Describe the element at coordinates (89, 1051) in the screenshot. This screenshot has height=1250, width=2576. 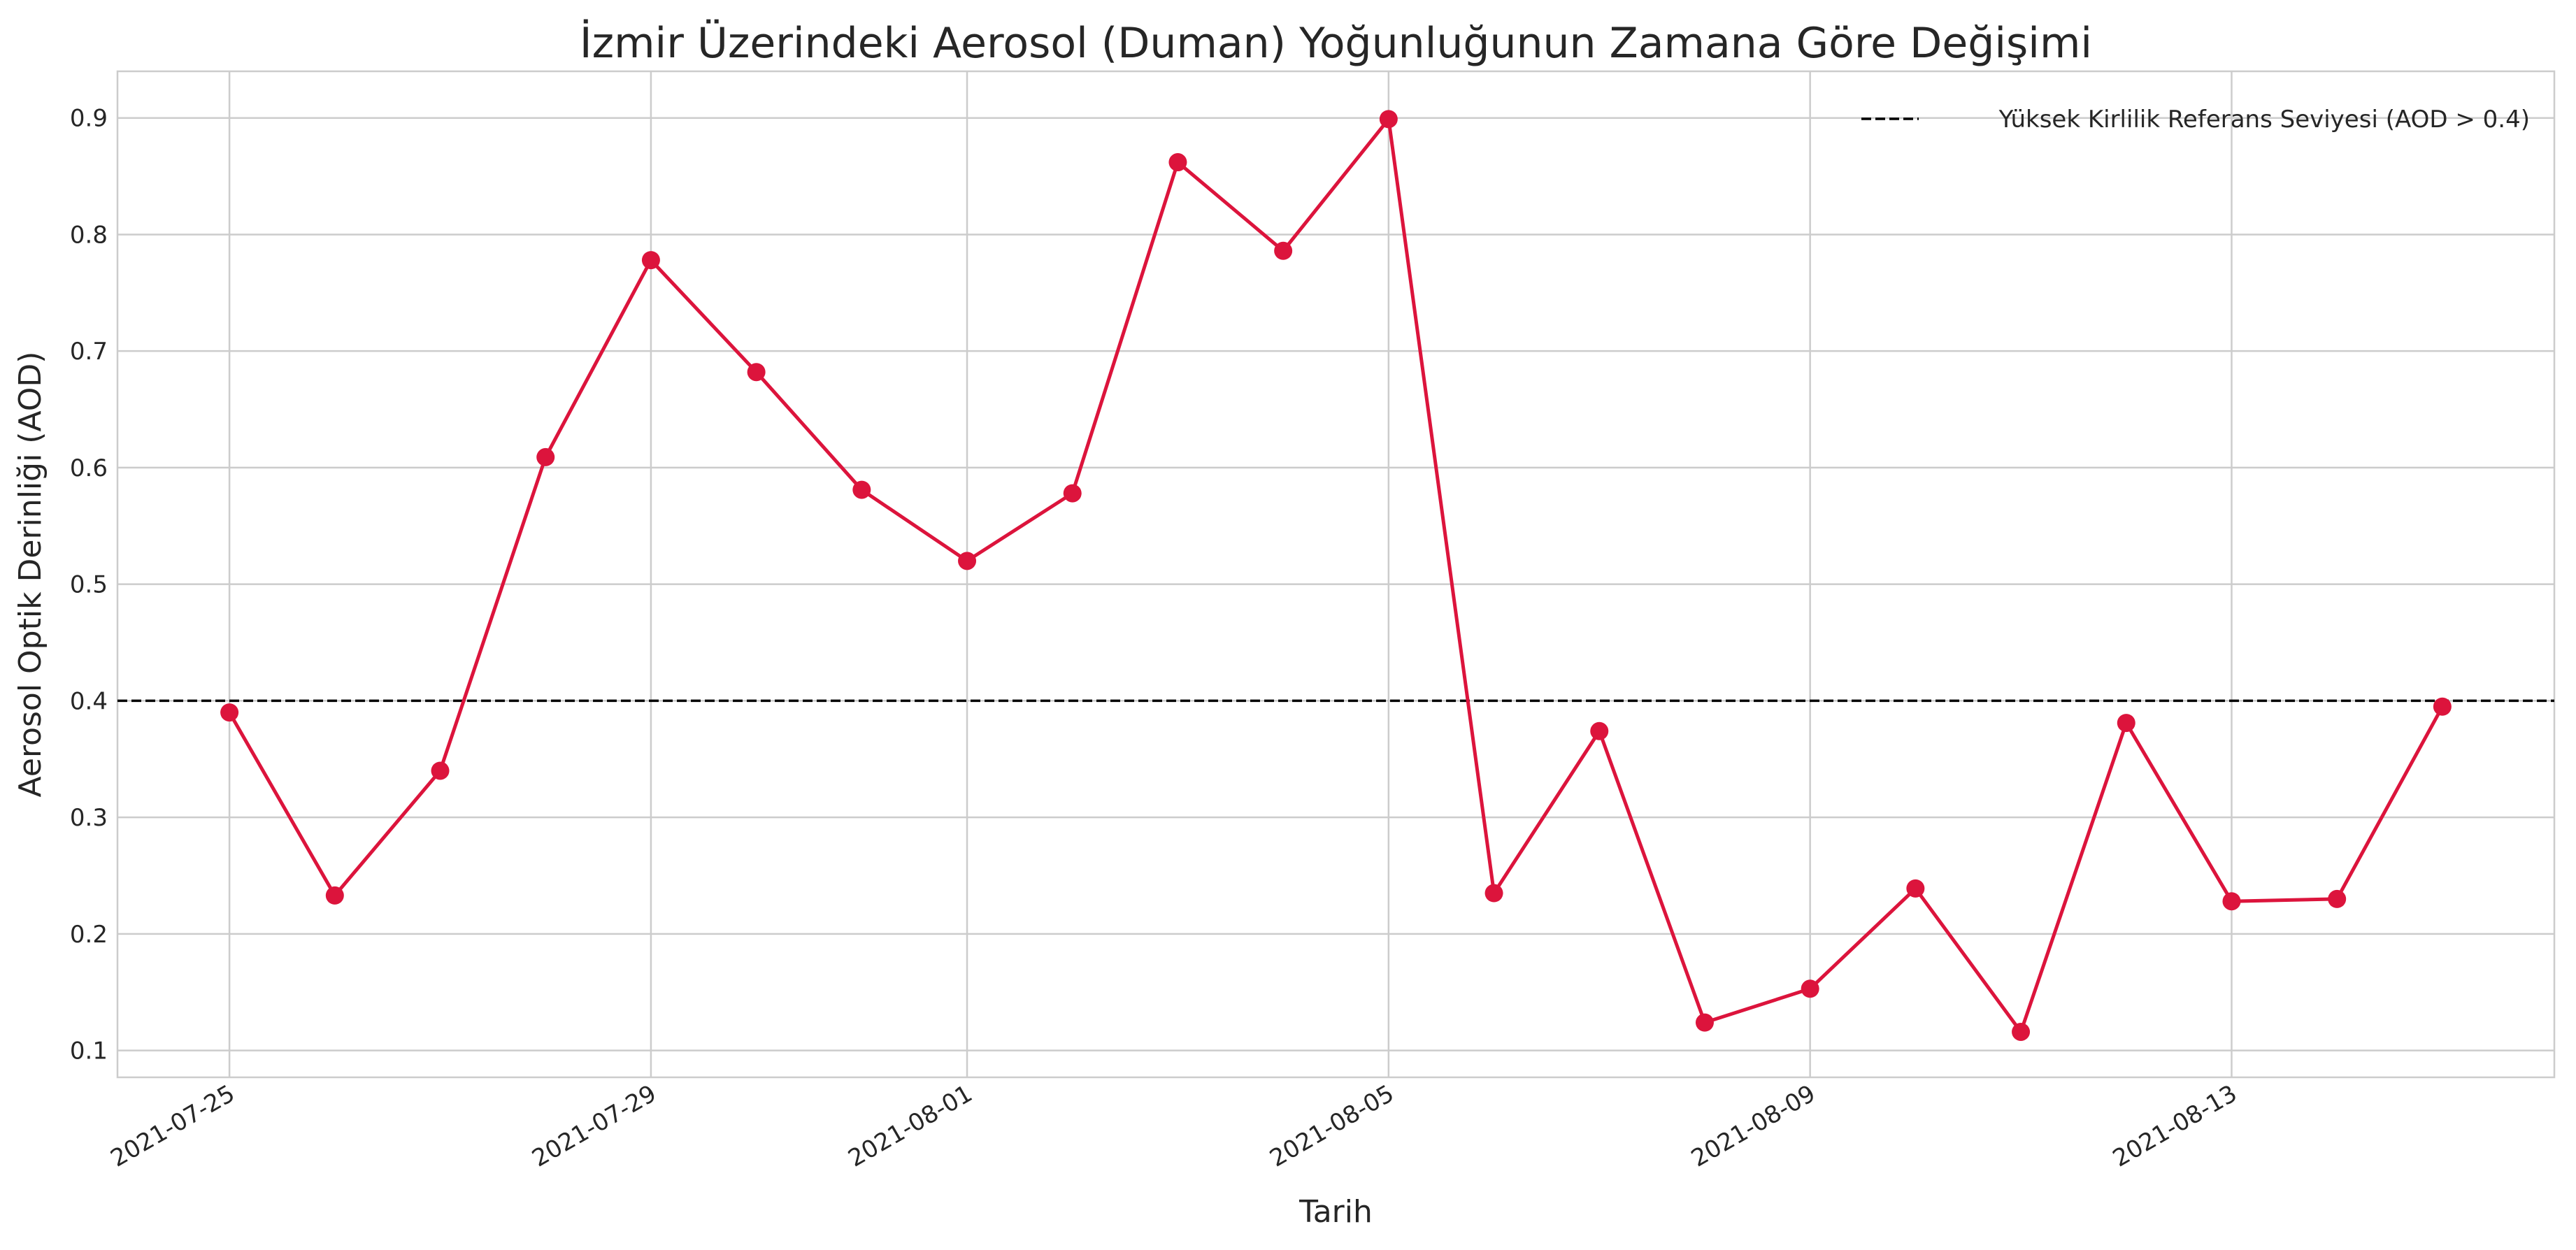
I see `y-tick-label: 0.1` at that location.